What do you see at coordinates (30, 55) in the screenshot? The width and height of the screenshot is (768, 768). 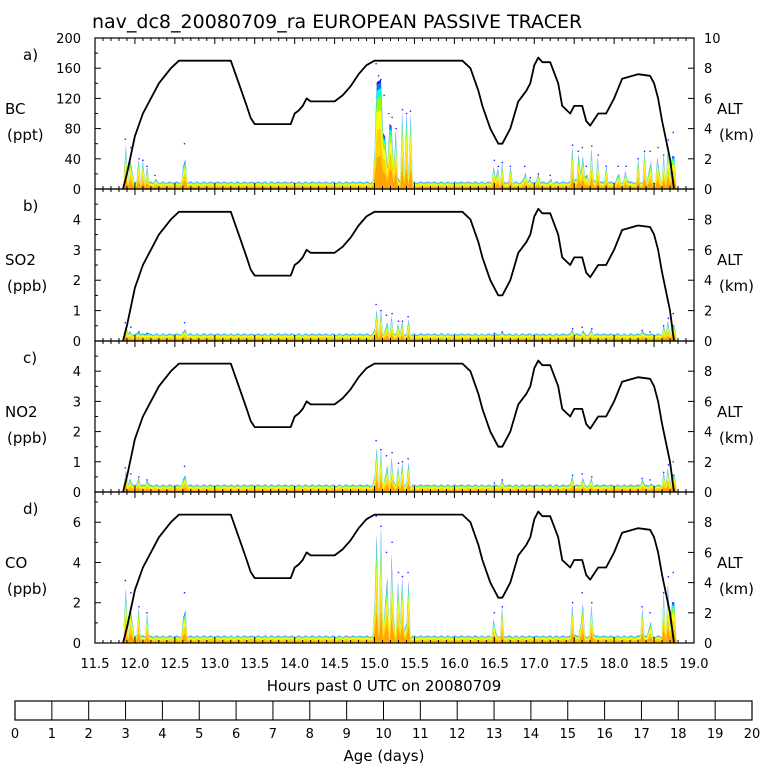 I see `panel-letter: a)` at bounding box center [30, 55].